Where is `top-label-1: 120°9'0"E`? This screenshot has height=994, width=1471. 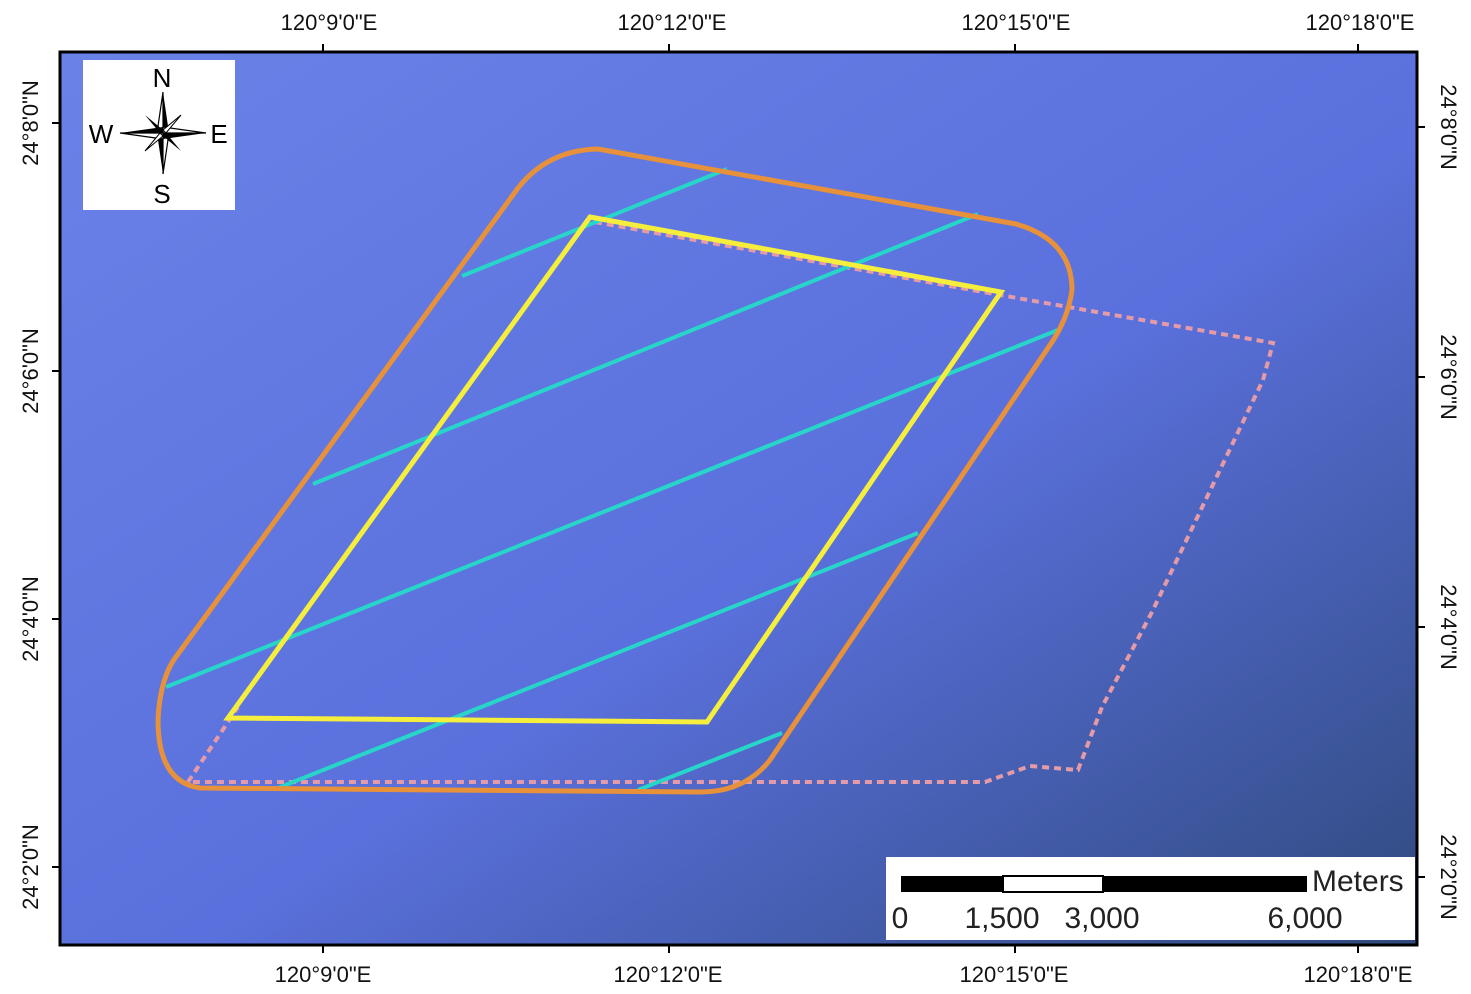 top-label-1: 120°9'0"E is located at coordinates (329, 22).